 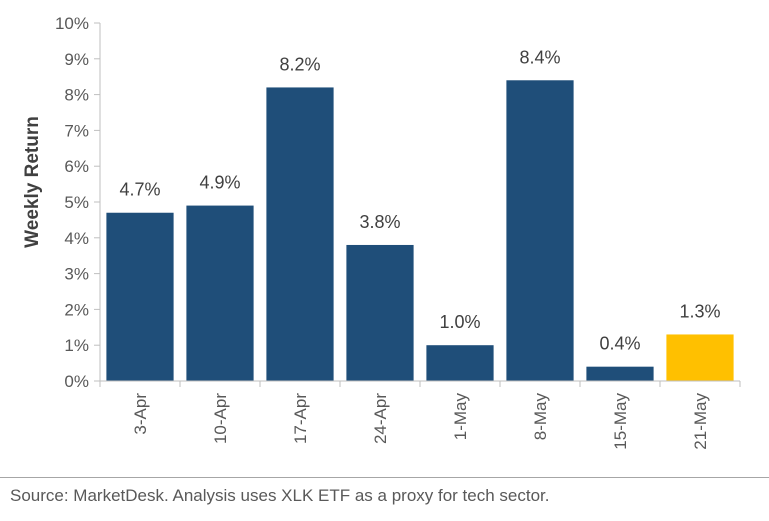 I want to click on data-label: 8.2%, so click(x=299, y=64).